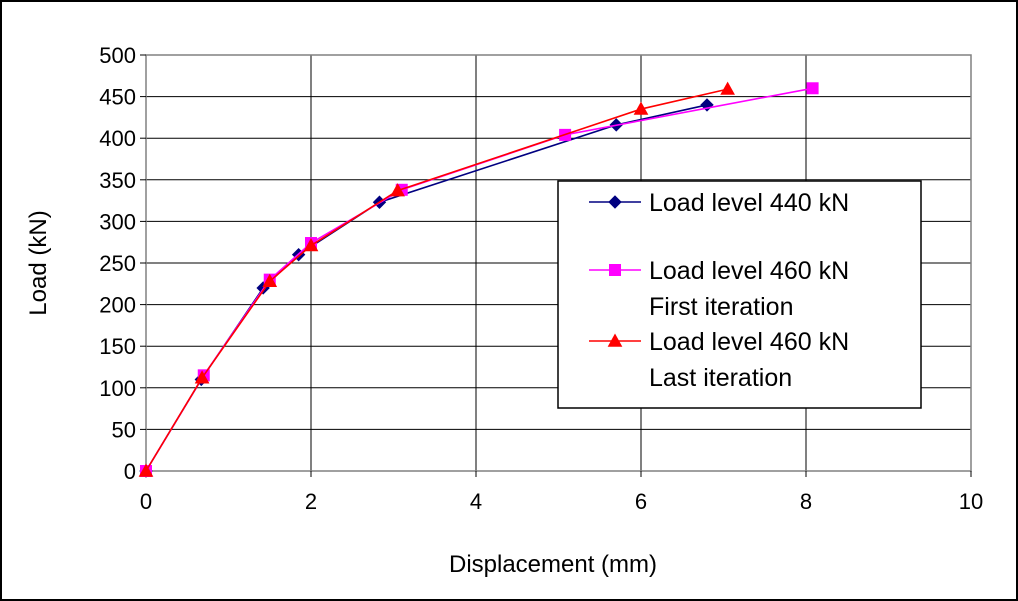 Image resolution: width=1018 pixels, height=601 pixels. Describe the element at coordinates (146, 501) in the screenshot. I see `x-tick-label: 0` at that location.